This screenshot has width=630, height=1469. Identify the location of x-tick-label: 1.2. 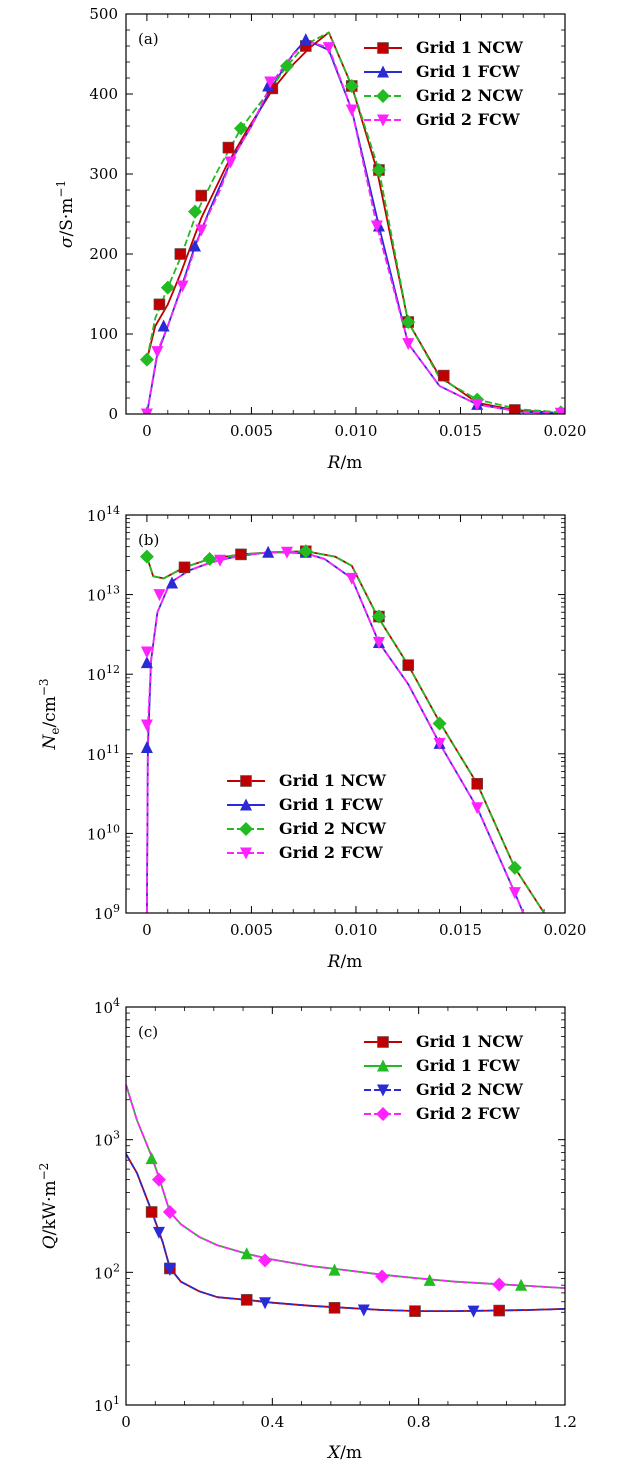
(565, 1422).